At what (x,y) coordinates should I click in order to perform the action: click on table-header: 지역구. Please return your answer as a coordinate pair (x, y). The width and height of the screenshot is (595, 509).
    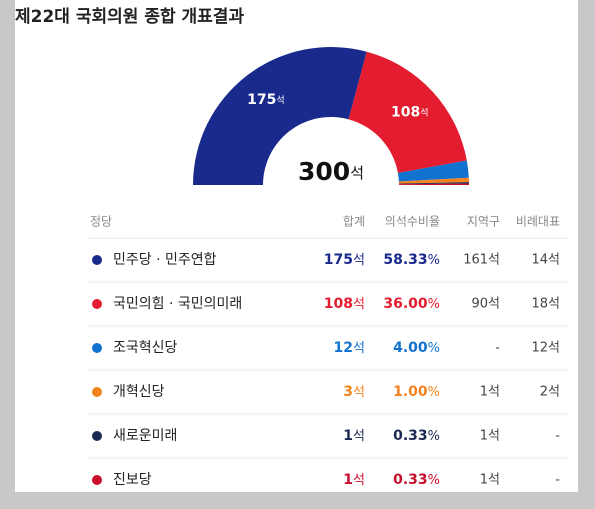
    Looking at the image, I should click on (483, 222).